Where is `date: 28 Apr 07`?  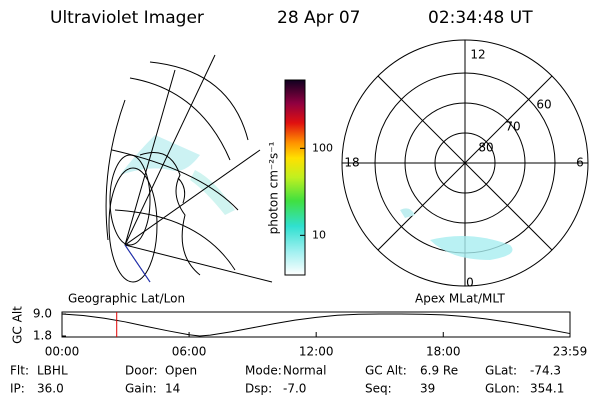 date: 28 Apr 07 is located at coordinates (318, 18).